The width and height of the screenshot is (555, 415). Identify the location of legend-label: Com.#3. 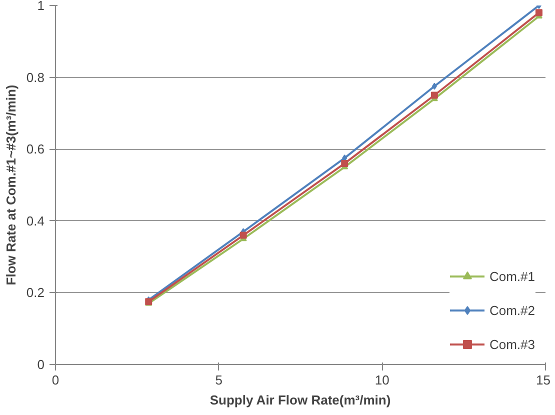
(512, 344).